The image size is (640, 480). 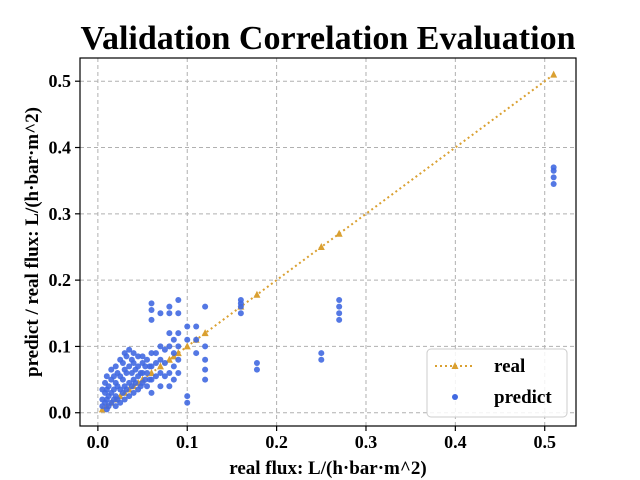 What do you see at coordinates (60, 280) in the screenshot?
I see `y-tick-label: 0.2` at bounding box center [60, 280].